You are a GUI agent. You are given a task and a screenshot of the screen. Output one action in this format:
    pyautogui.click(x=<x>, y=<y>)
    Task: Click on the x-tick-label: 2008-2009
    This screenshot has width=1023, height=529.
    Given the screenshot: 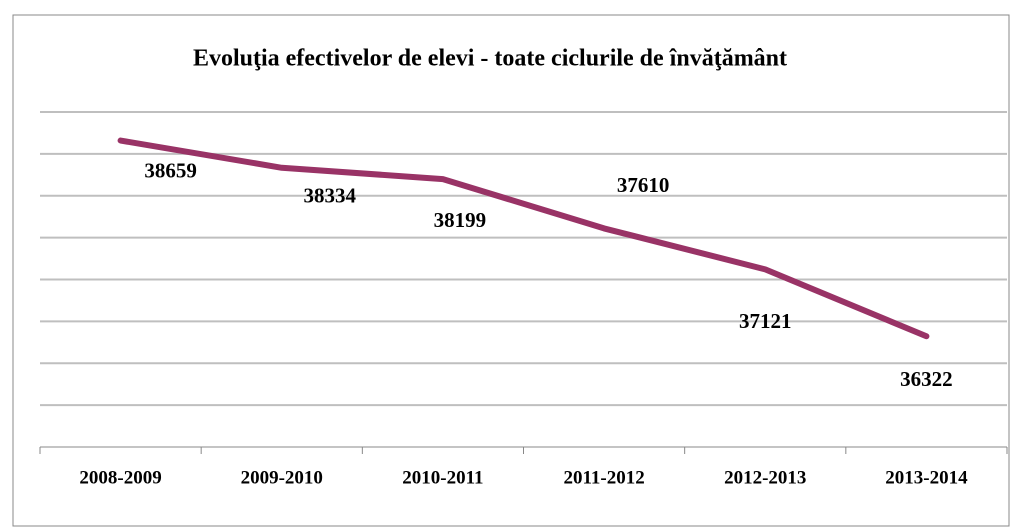 What is the action you would take?
    pyautogui.click(x=120, y=477)
    